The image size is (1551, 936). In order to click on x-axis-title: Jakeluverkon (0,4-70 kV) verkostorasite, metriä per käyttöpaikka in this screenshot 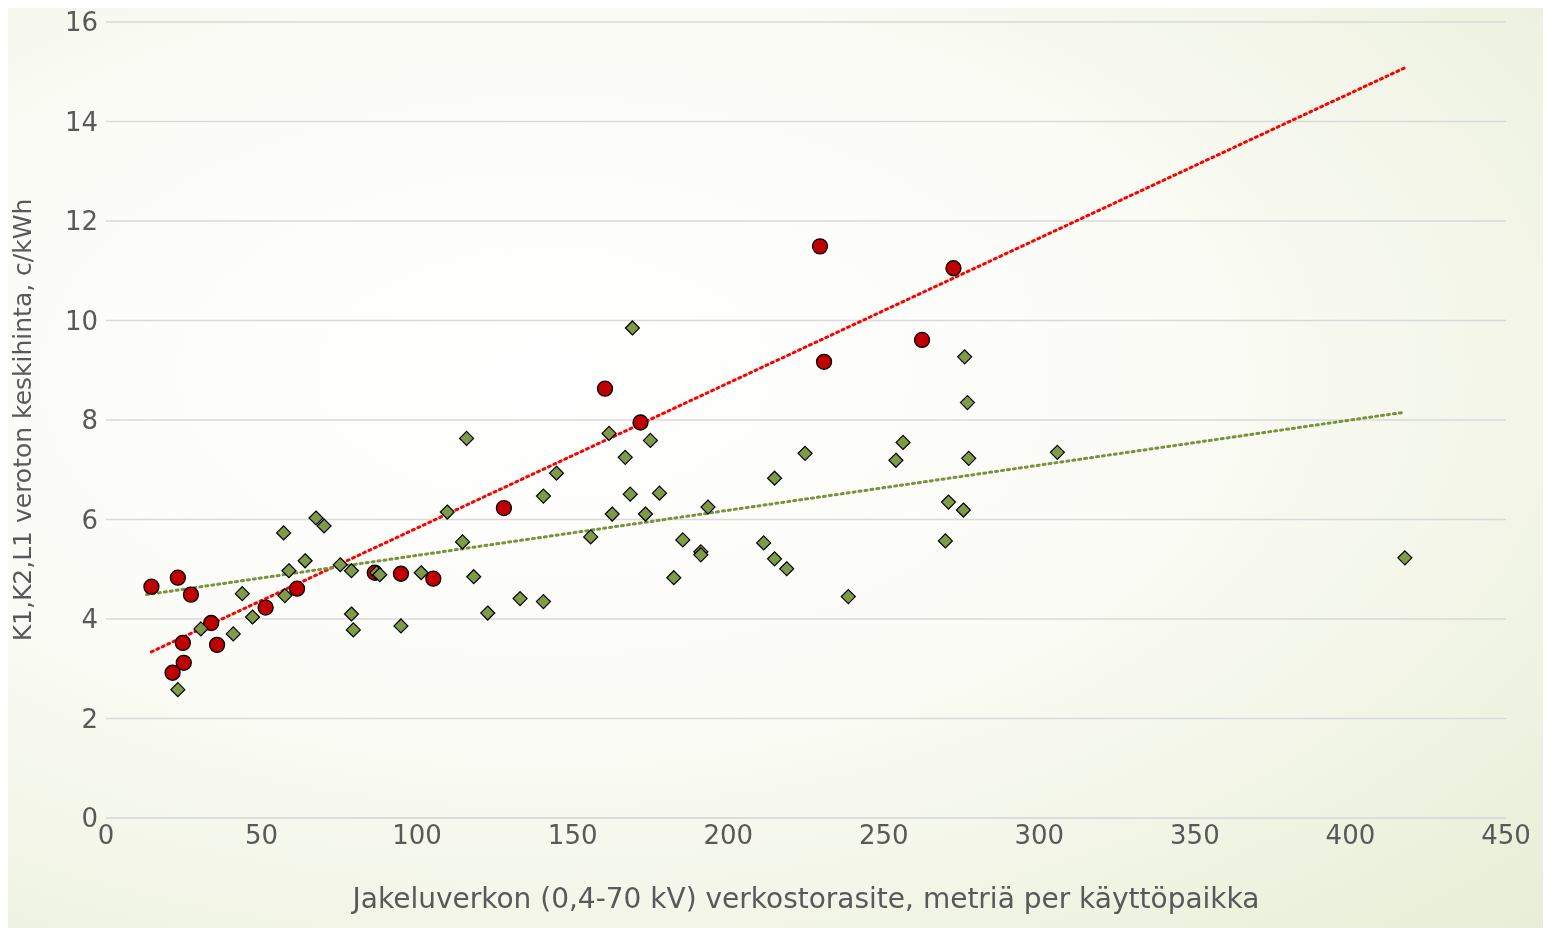, I will do `click(805, 898)`.